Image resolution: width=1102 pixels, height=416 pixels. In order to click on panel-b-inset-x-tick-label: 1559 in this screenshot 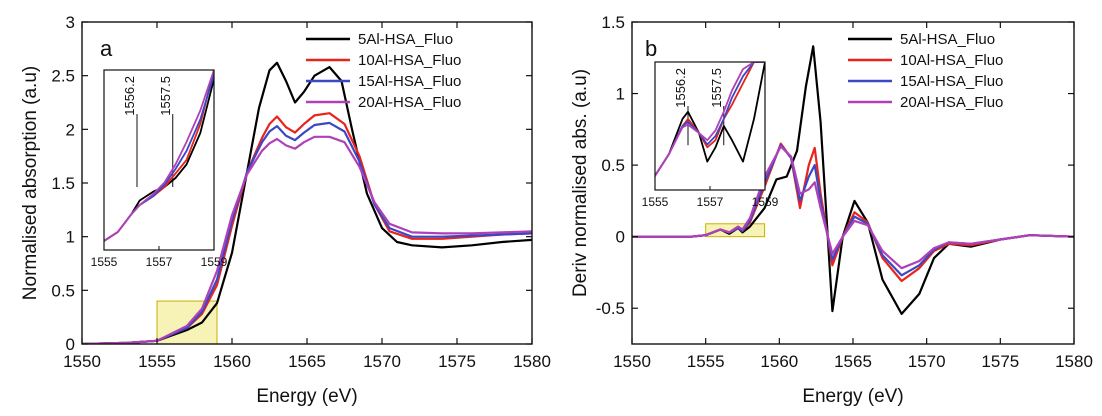, I will do `click(765, 202)`.